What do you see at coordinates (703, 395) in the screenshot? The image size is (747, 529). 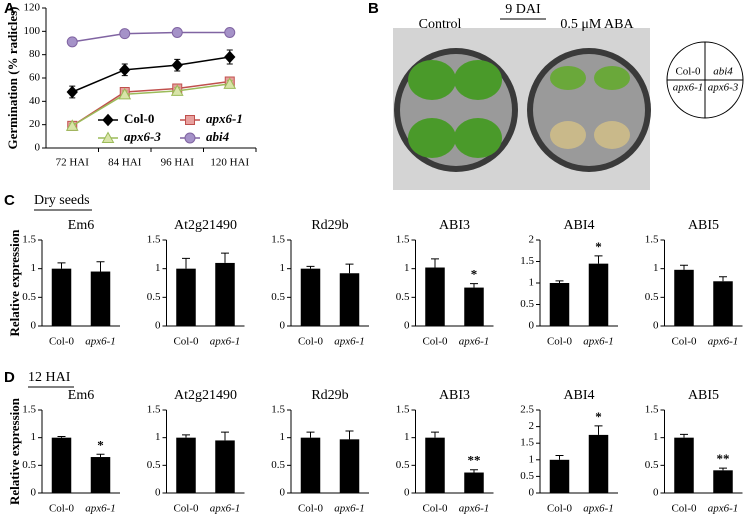 I see `chart-title: ABI5` at bounding box center [703, 395].